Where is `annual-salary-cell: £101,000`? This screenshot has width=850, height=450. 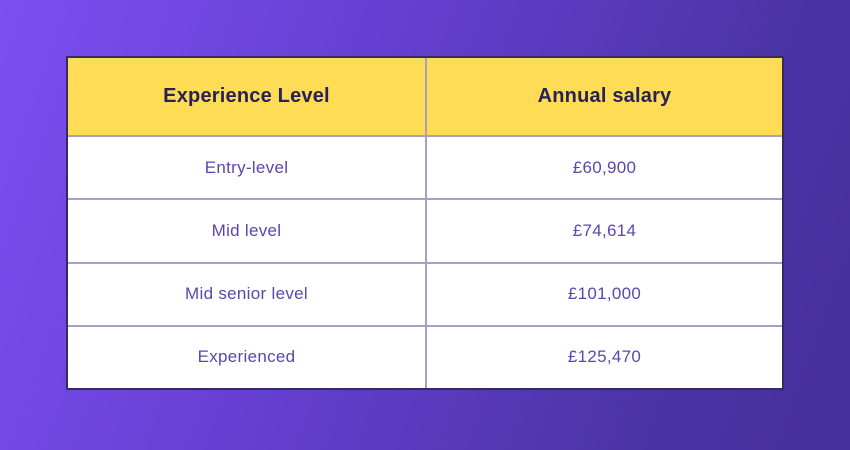 annual-salary-cell: £101,000 is located at coordinates (603, 293).